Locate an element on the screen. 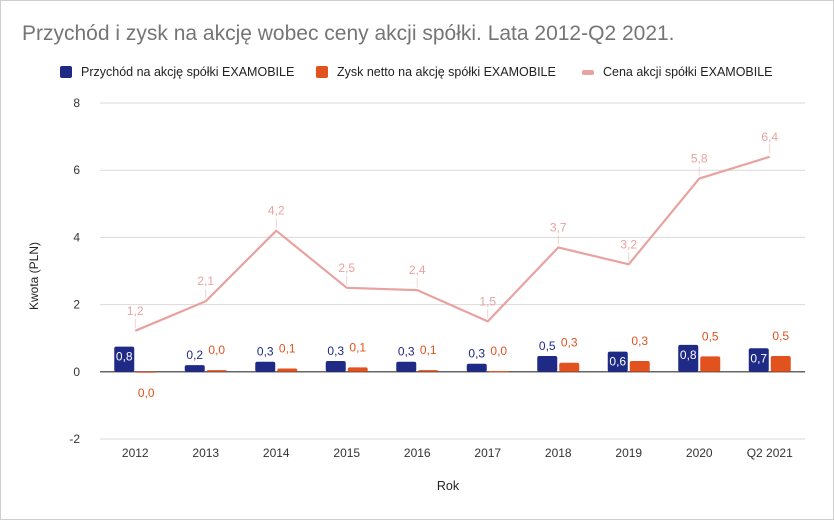 The height and width of the screenshot is (520, 834). y-tick-label: -2 is located at coordinates (74, 439).